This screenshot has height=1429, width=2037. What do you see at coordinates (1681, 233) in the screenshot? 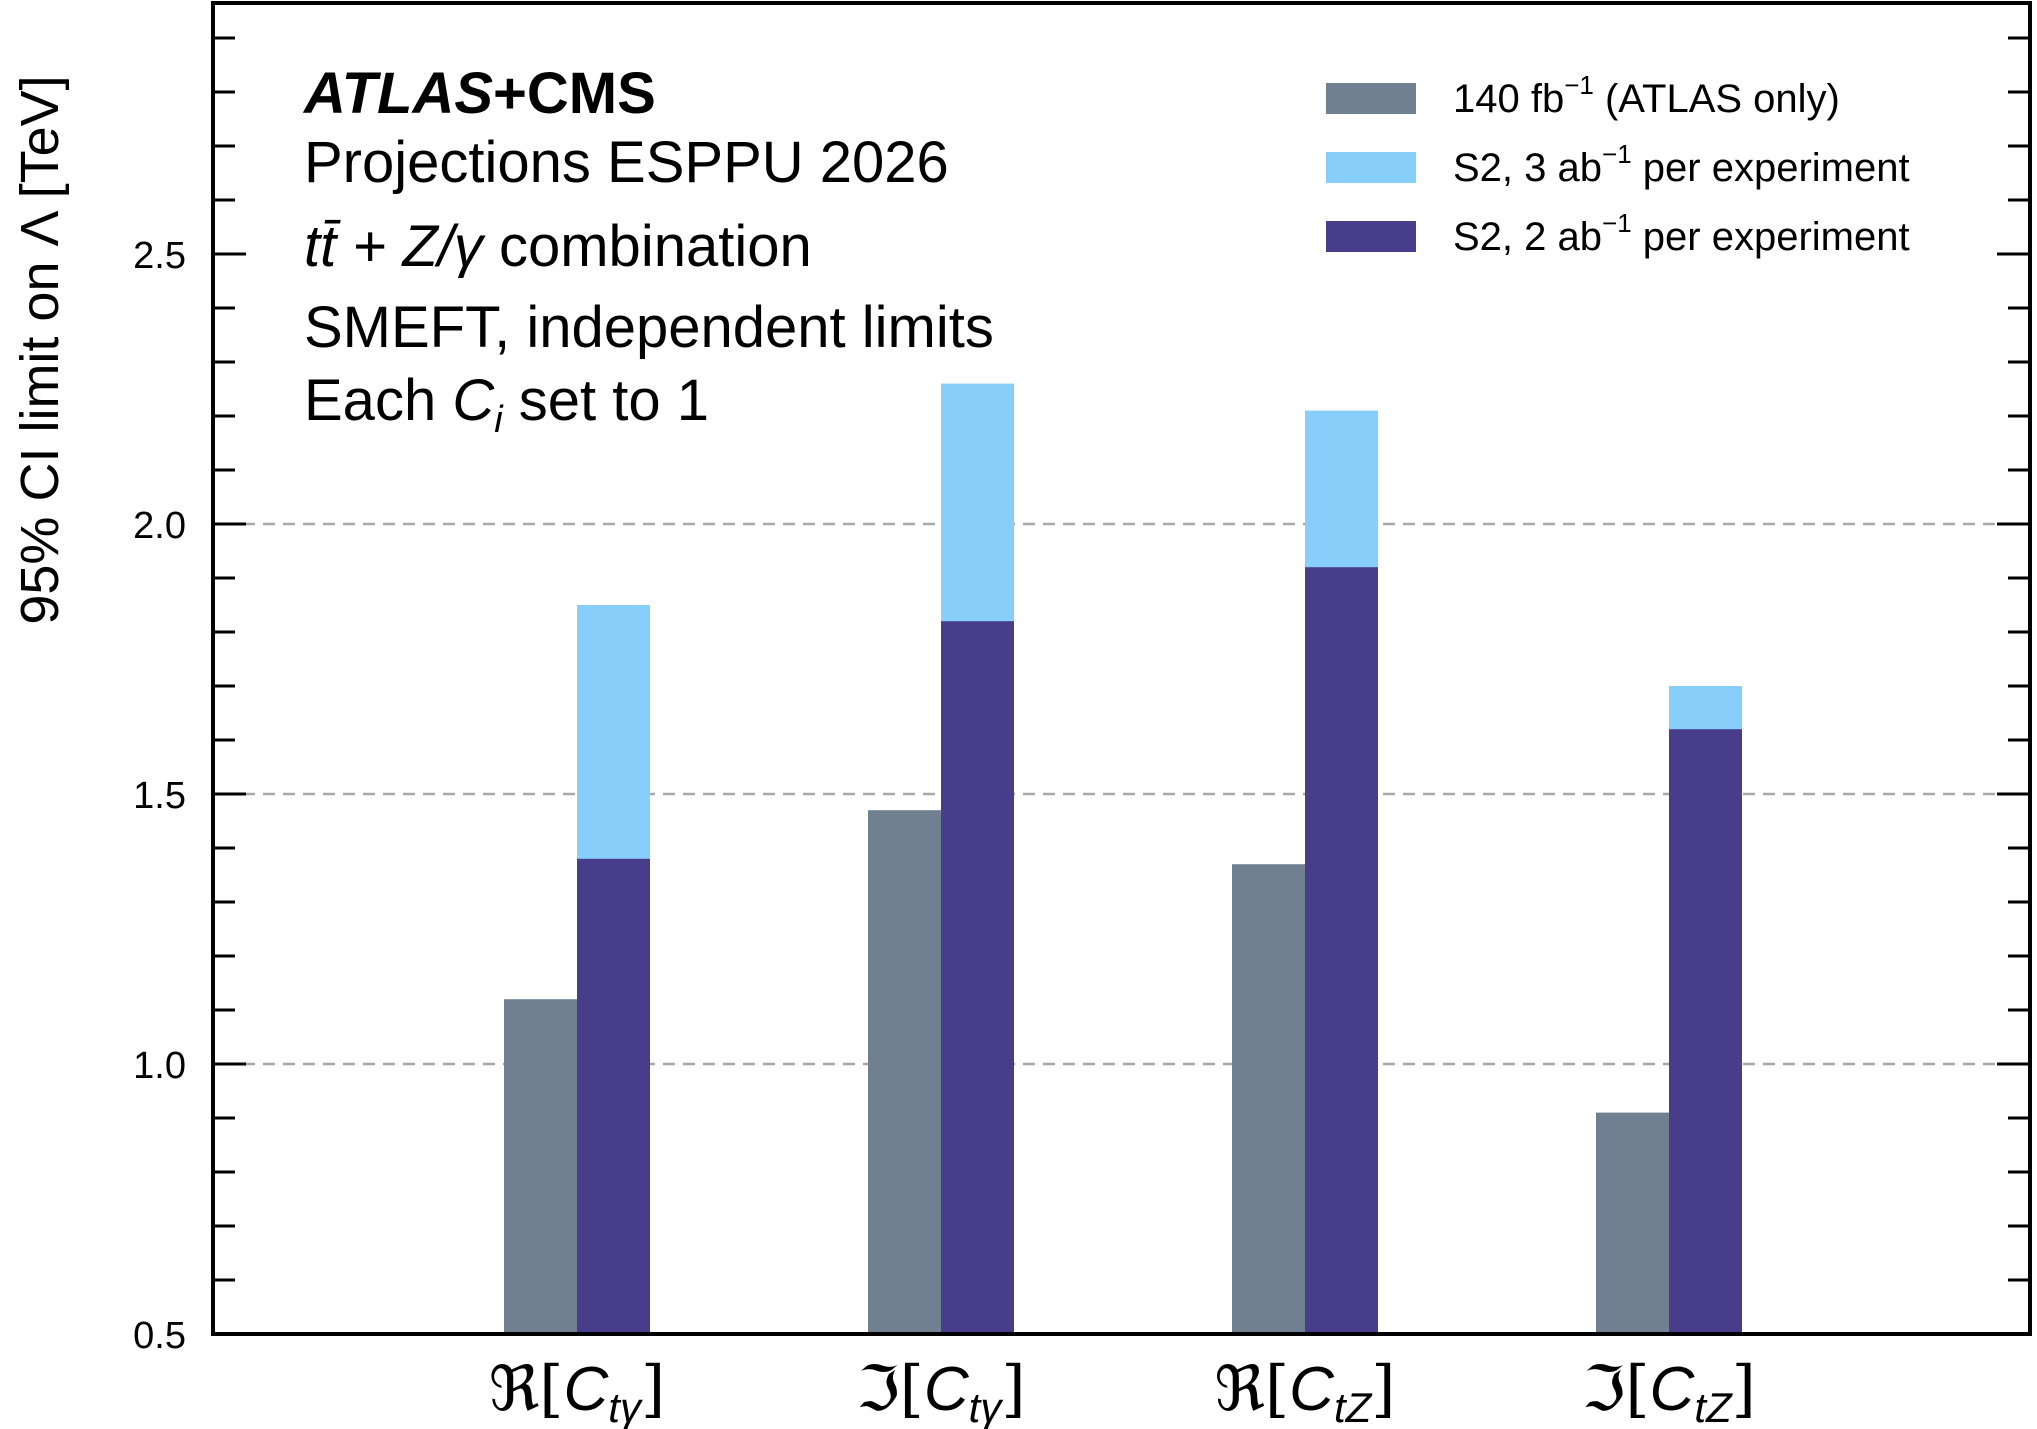
I see `legend-label: S2, 2 ab−1 per experiment` at bounding box center [1681, 233].